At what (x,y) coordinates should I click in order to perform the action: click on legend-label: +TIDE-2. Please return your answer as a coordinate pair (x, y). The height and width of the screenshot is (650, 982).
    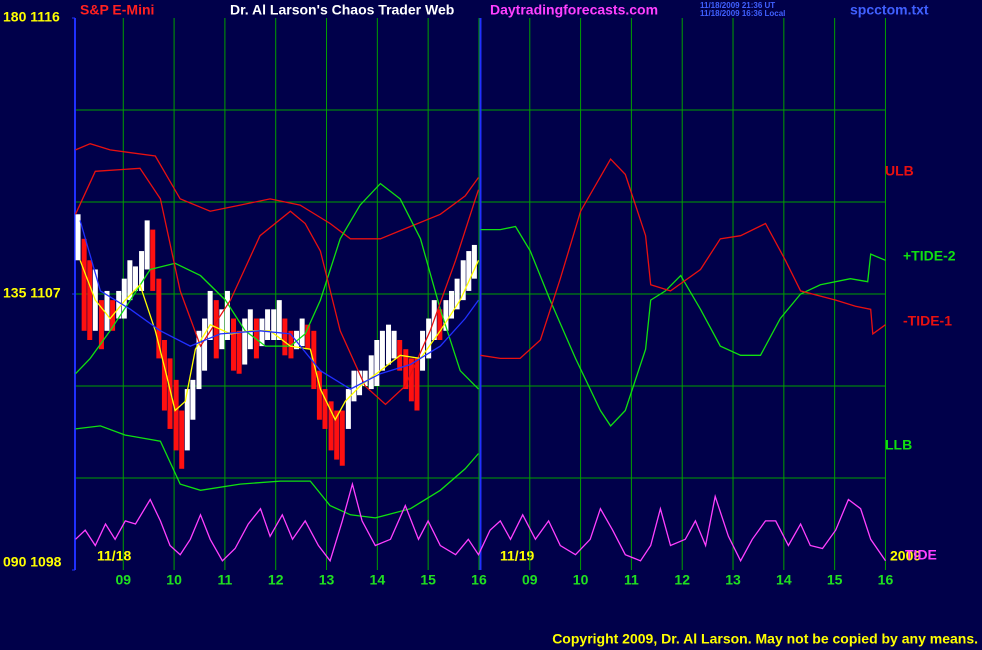
    Looking at the image, I should click on (929, 256).